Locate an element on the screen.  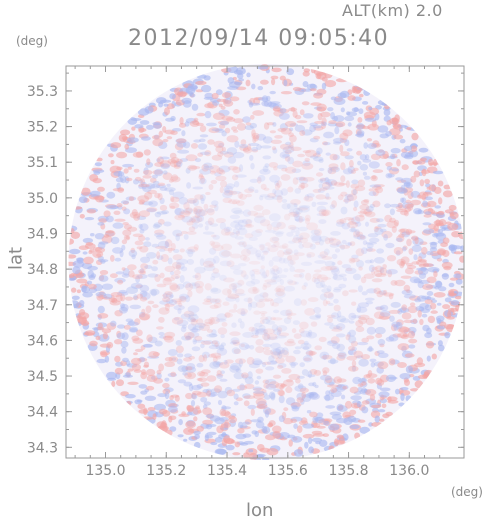
y-tick-label: 34.5 is located at coordinates (42, 377).